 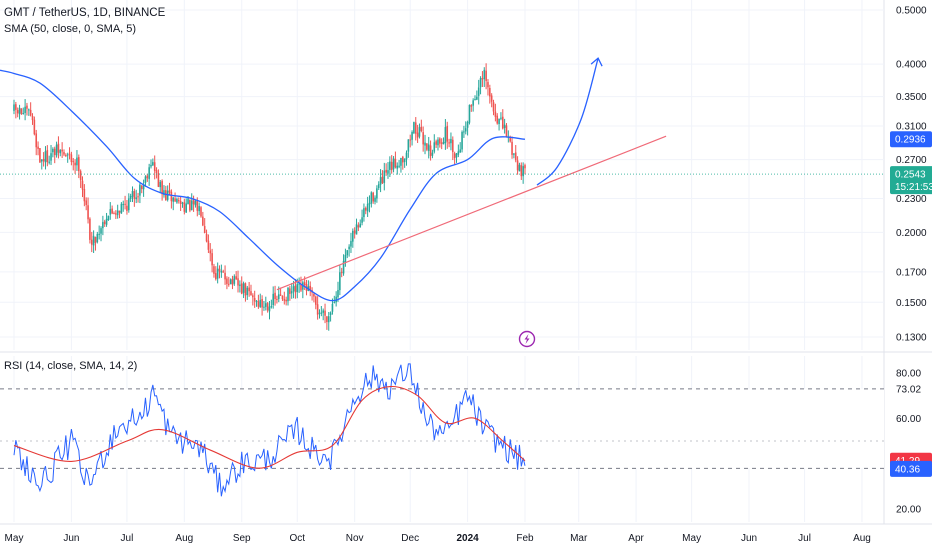 I want to click on projection-curve, so click(x=567, y=122).